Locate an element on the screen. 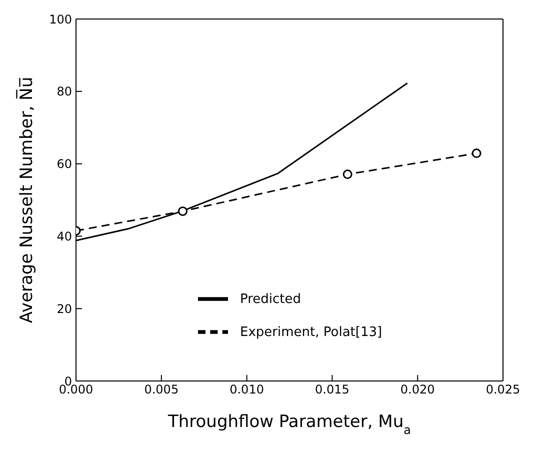 This screenshot has width=536, height=449. x-axis-title: Throughflow Parameter, Mu$_{a}$ is located at coordinates (289, 424).